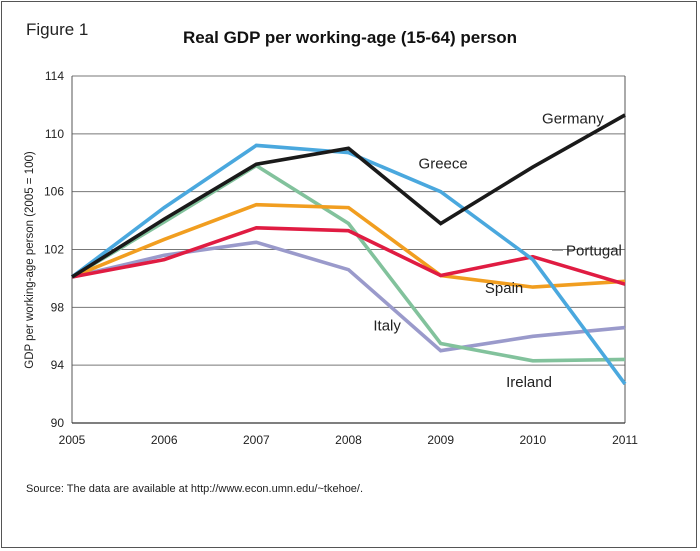  I want to click on series-line-spain, so click(348, 245).